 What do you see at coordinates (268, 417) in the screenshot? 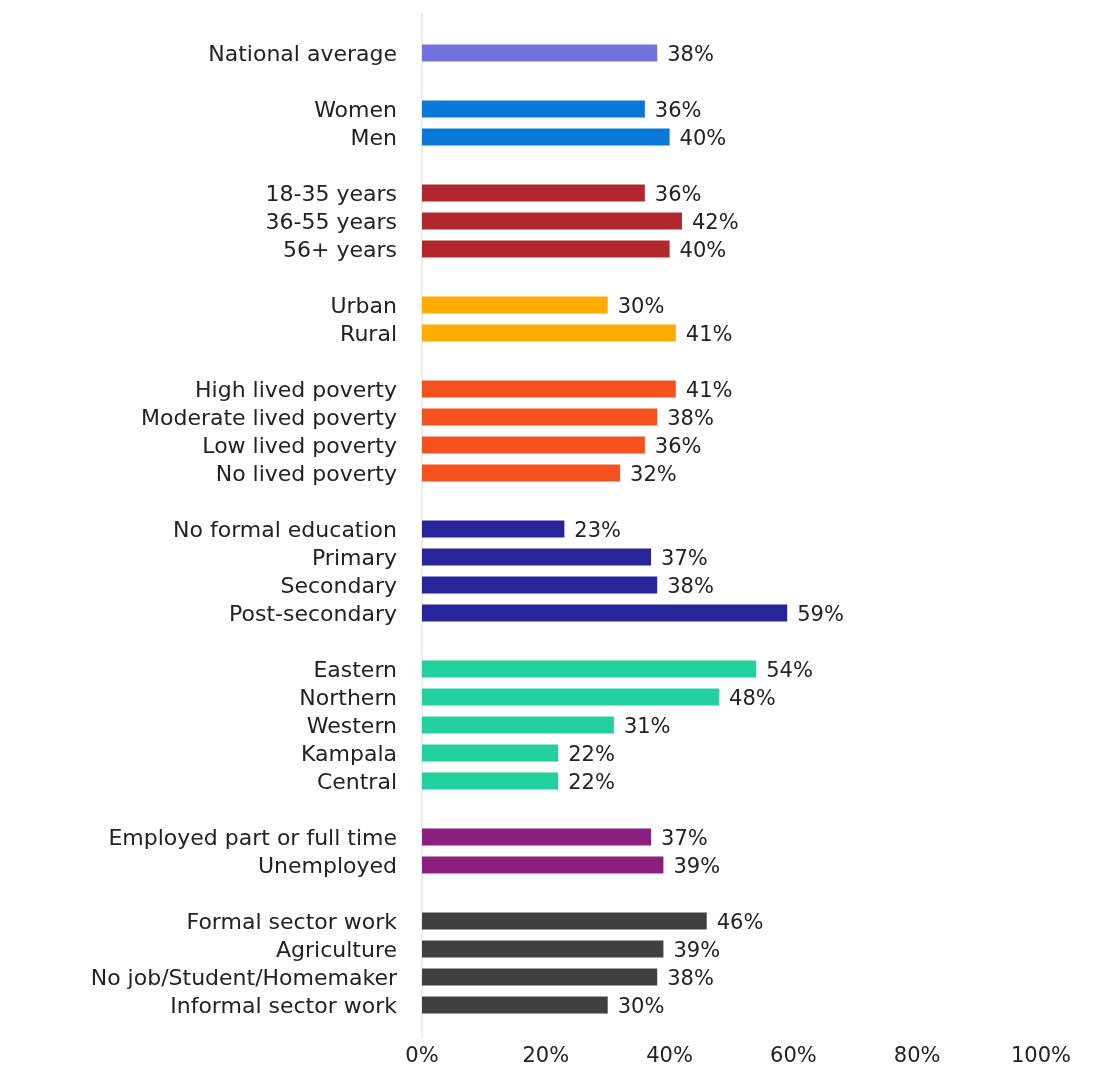
I see `y-tick-label: Moderate lived poverty` at bounding box center [268, 417].